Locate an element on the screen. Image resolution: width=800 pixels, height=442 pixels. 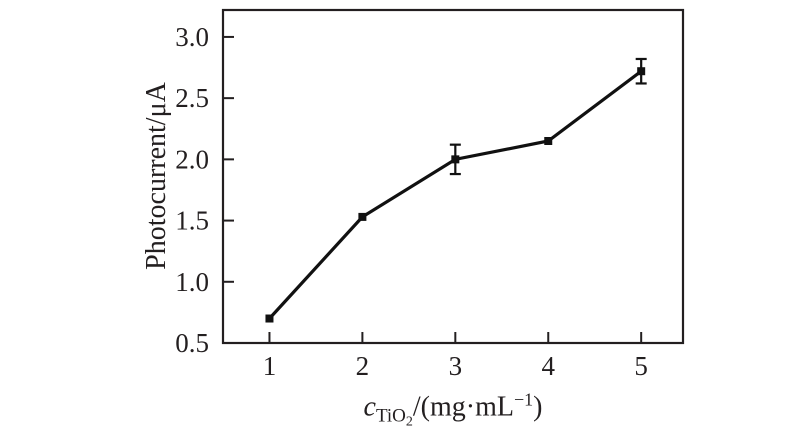
y-tick-label: 3.0 is located at coordinates (192, 37).